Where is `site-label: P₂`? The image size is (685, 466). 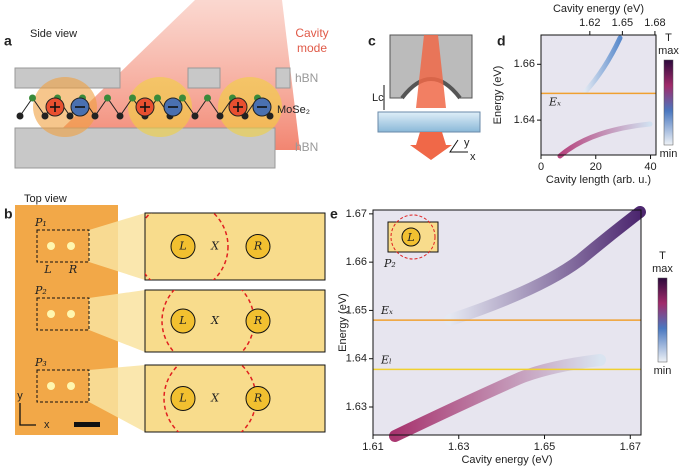
site-label: P₂ is located at coordinates (40, 290).